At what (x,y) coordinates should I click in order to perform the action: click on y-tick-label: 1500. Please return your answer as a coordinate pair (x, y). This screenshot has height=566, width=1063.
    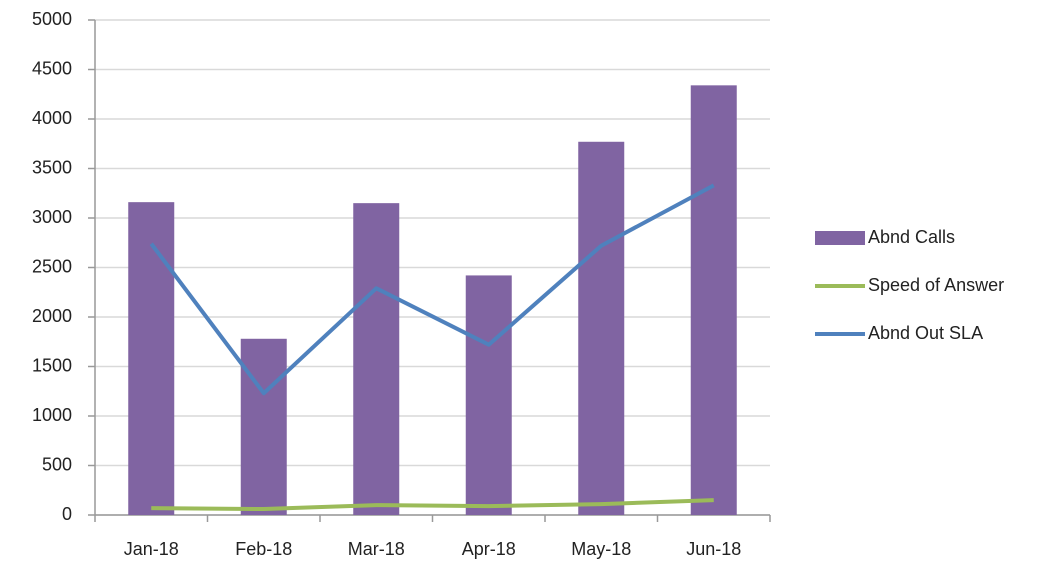
    Looking at the image, I should click on (52, 365).